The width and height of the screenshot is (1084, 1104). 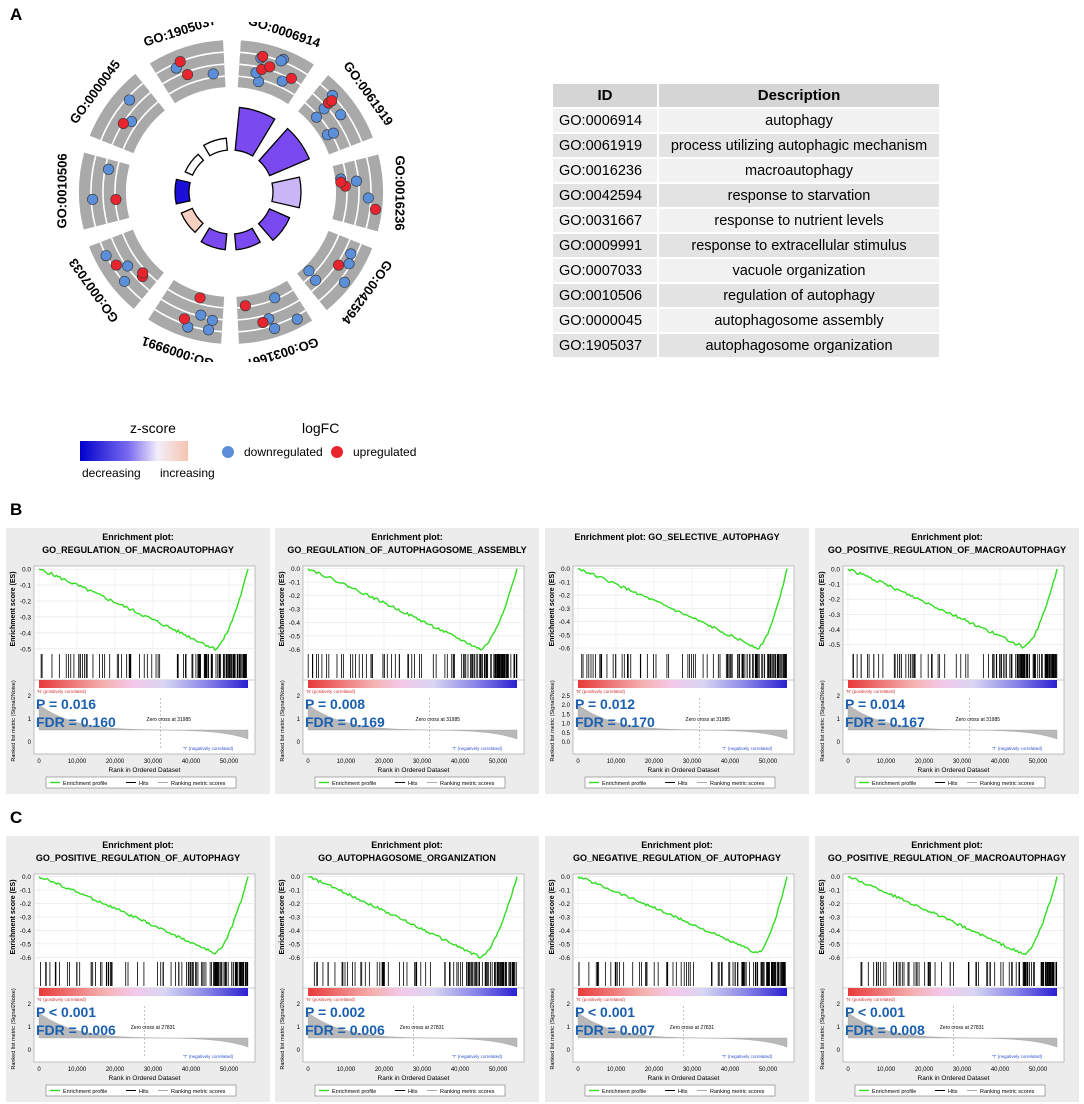 I want to click on gsea-p-value: P = 0.008, so click(x=335, y=704).